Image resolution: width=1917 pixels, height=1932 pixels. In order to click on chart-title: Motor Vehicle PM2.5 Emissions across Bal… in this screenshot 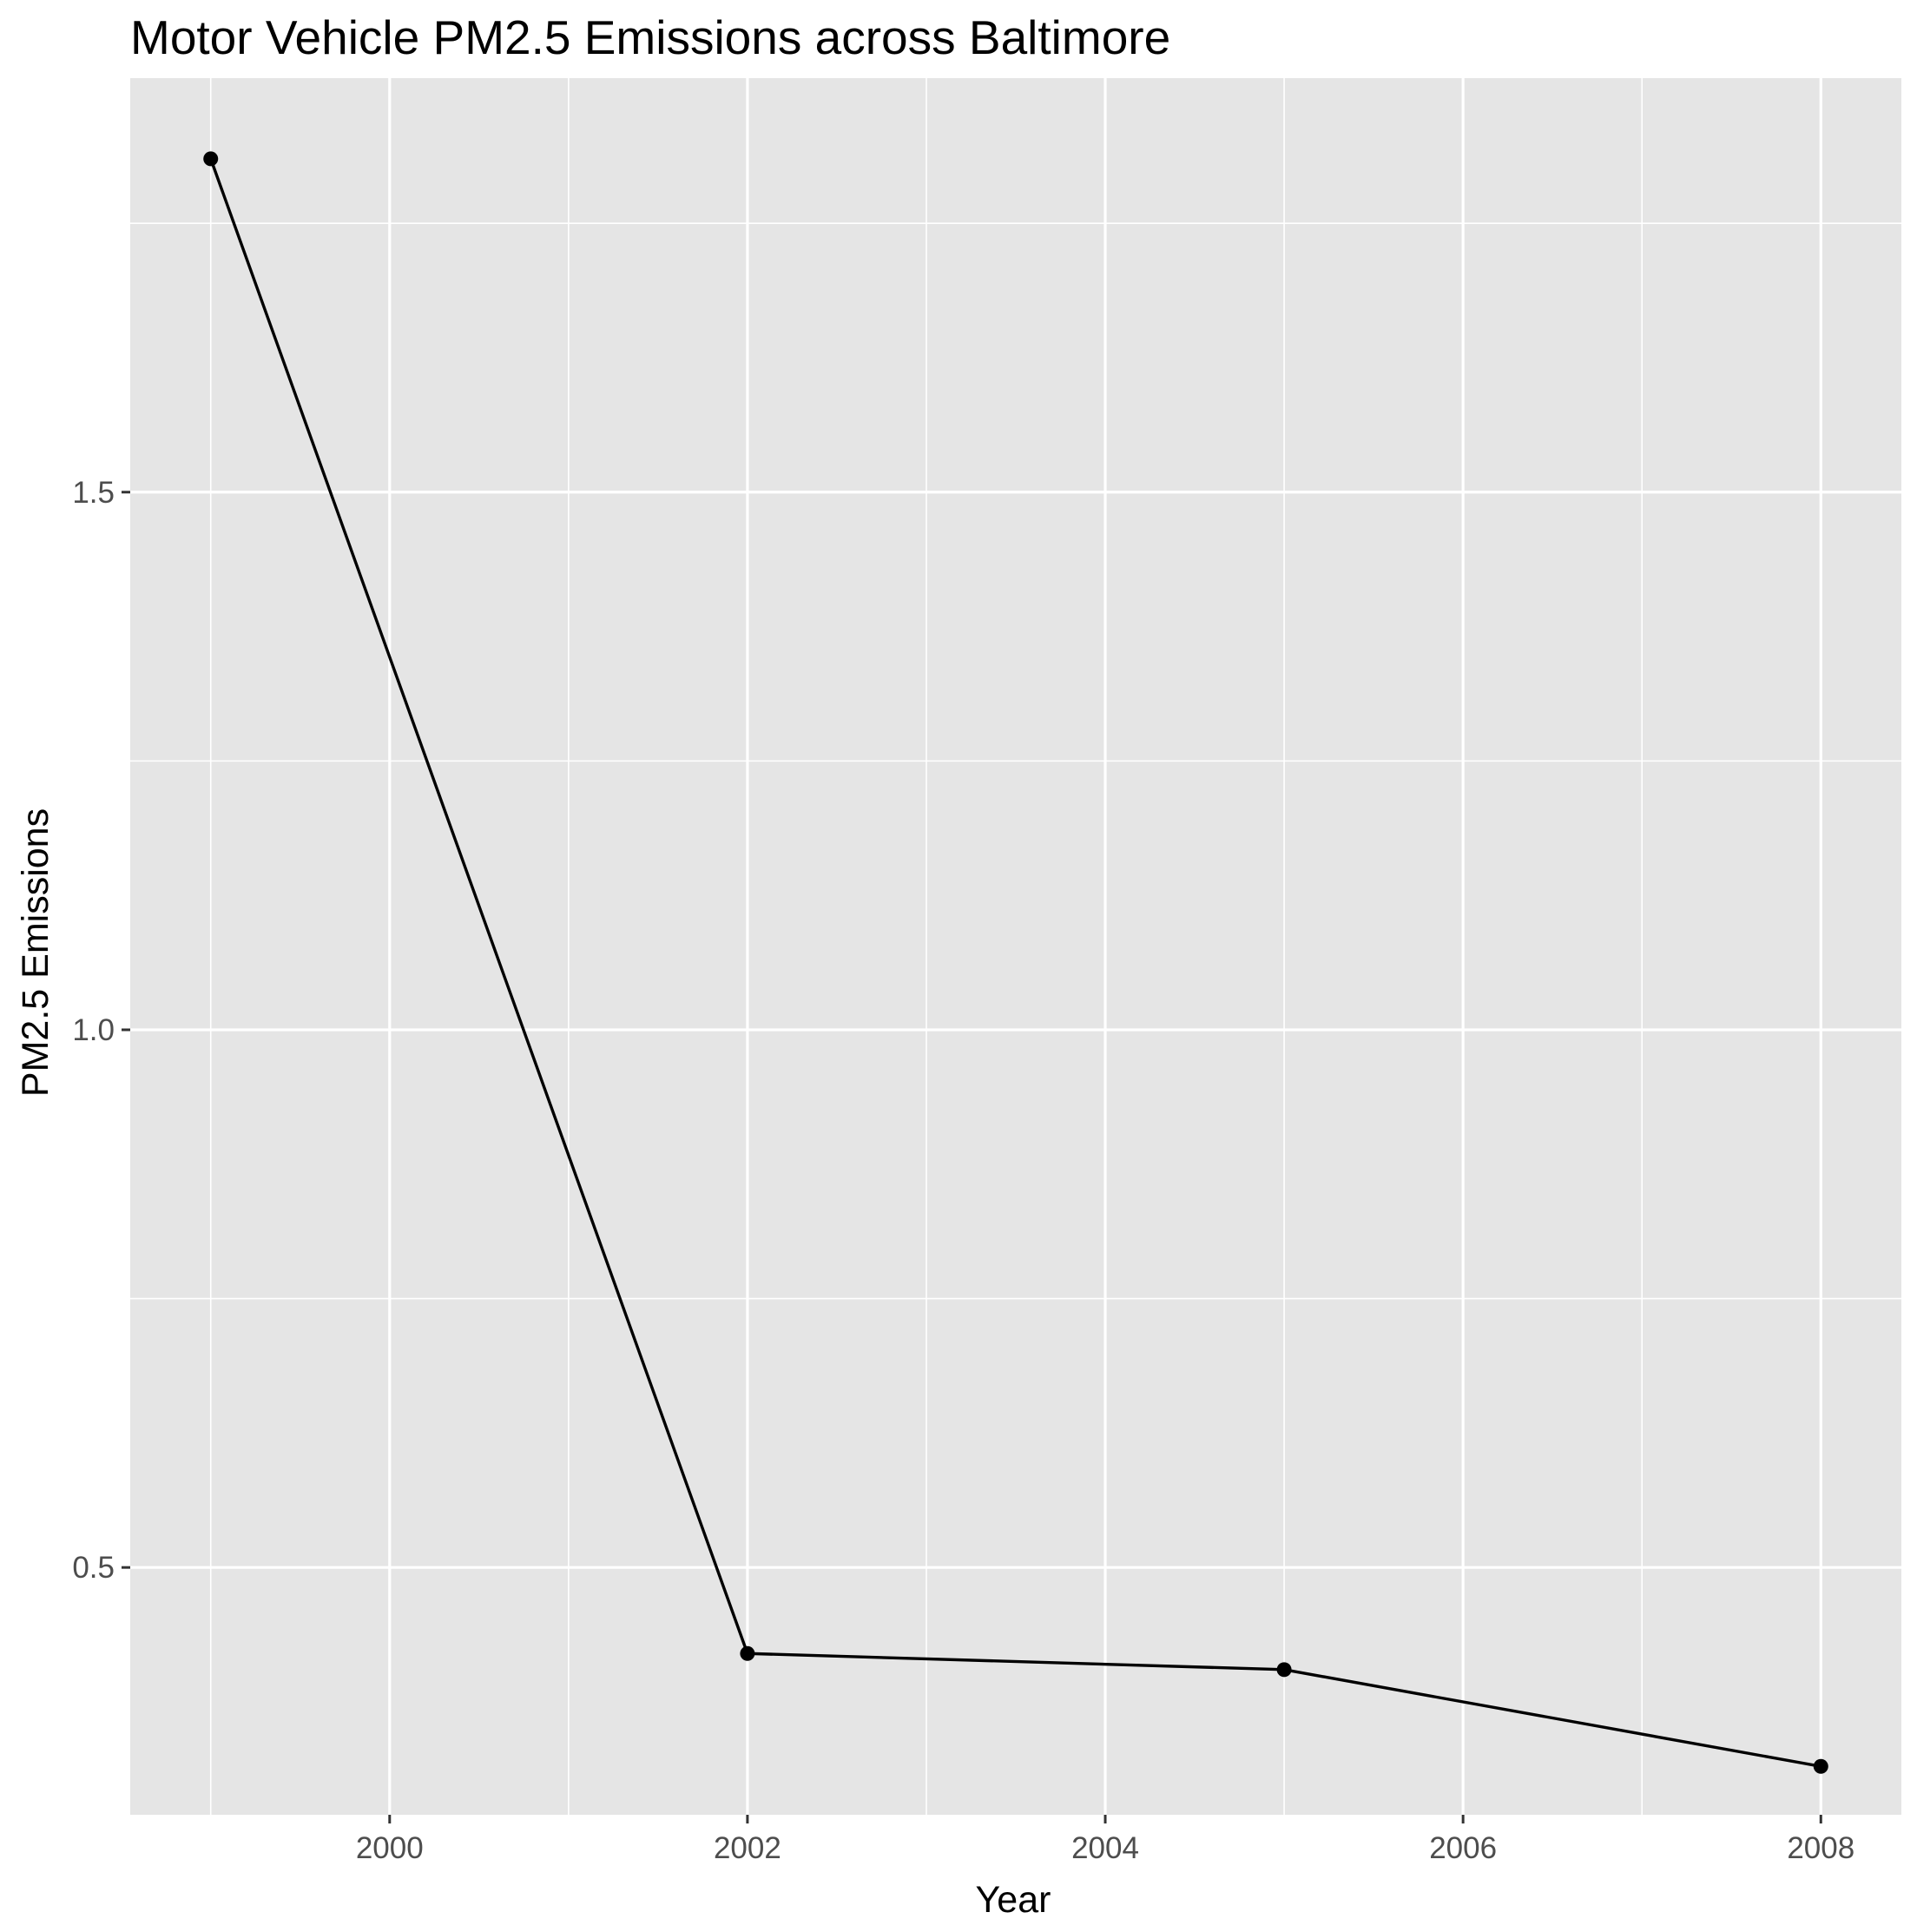, I will do `click(650, 37)`.